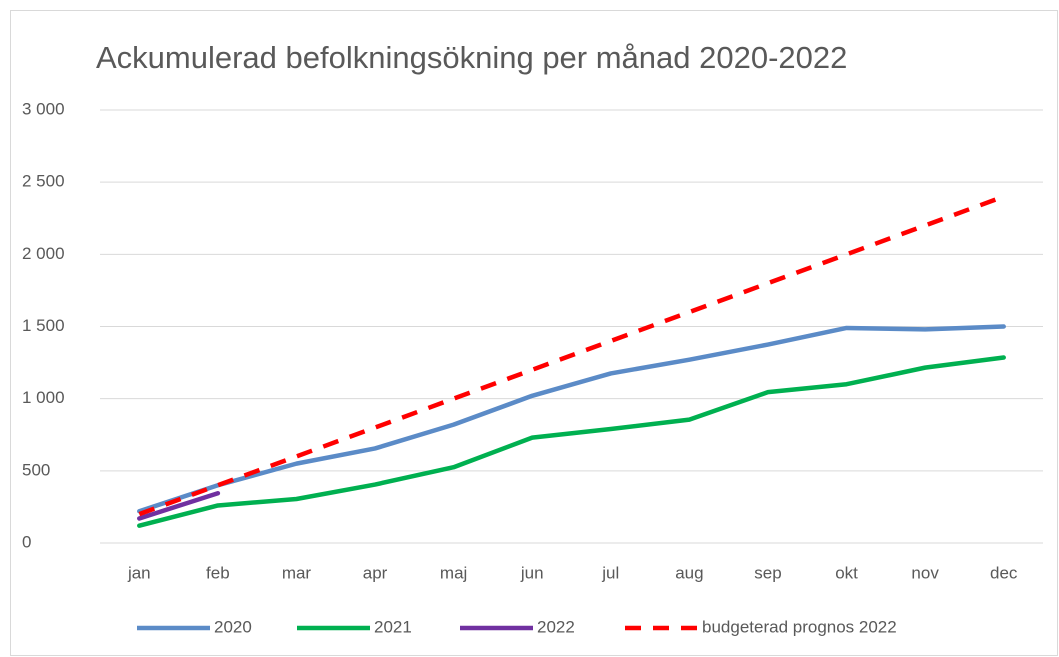  Describe the element at coordinates (689, 572) in the screenshot. I see `x-tick-label: aug` at that location.